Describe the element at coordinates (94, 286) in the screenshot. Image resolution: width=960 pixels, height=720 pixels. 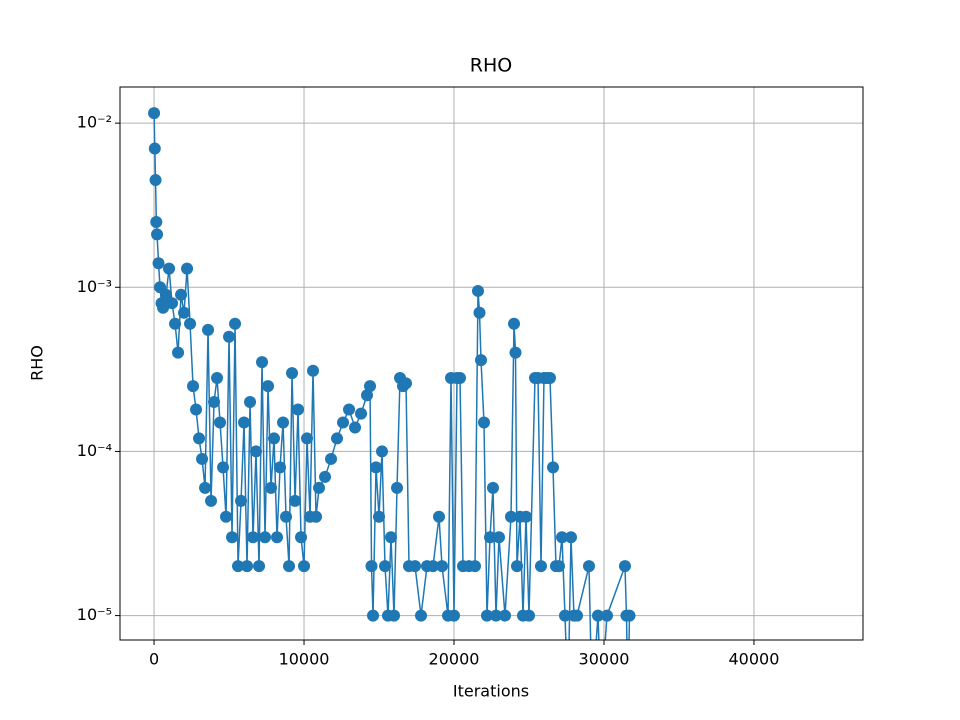
I see `y-tick-label: 10⁻³` at that location.